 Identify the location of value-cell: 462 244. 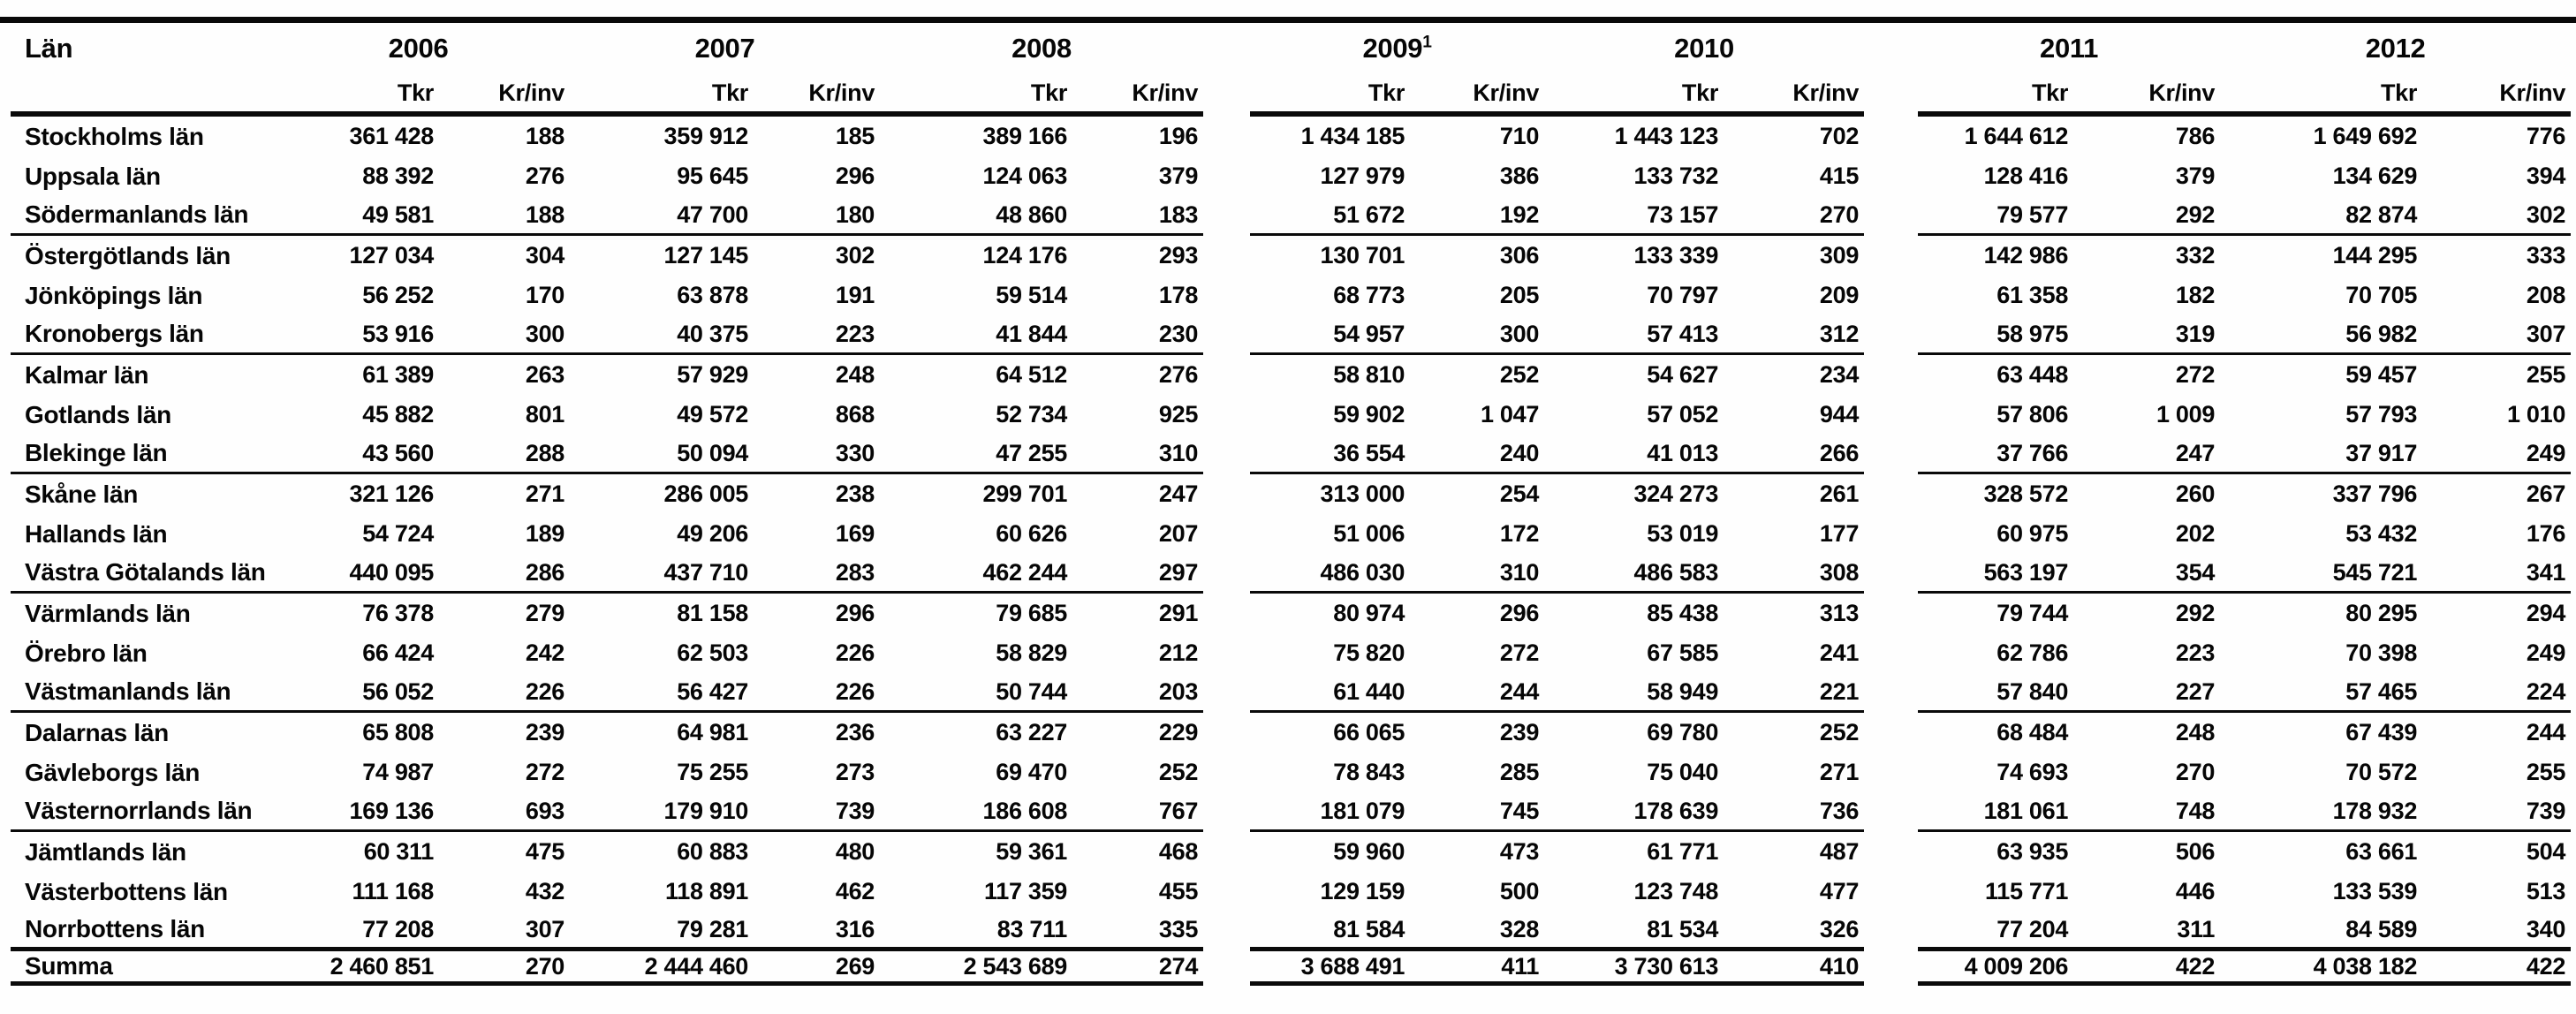
(977, 574).